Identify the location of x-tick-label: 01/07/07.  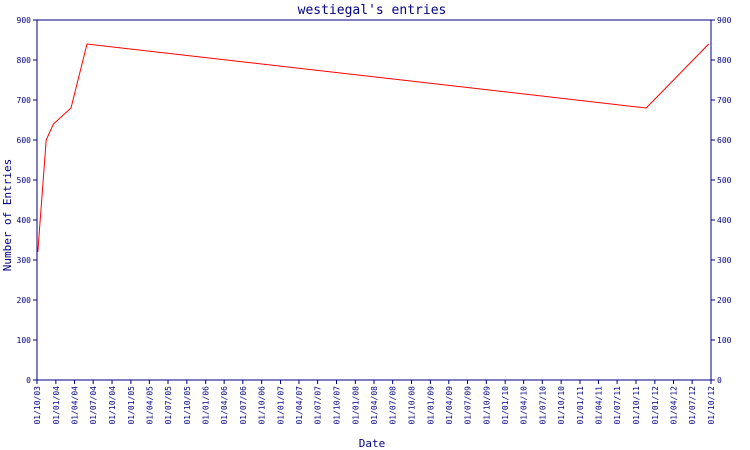
(318, 405).